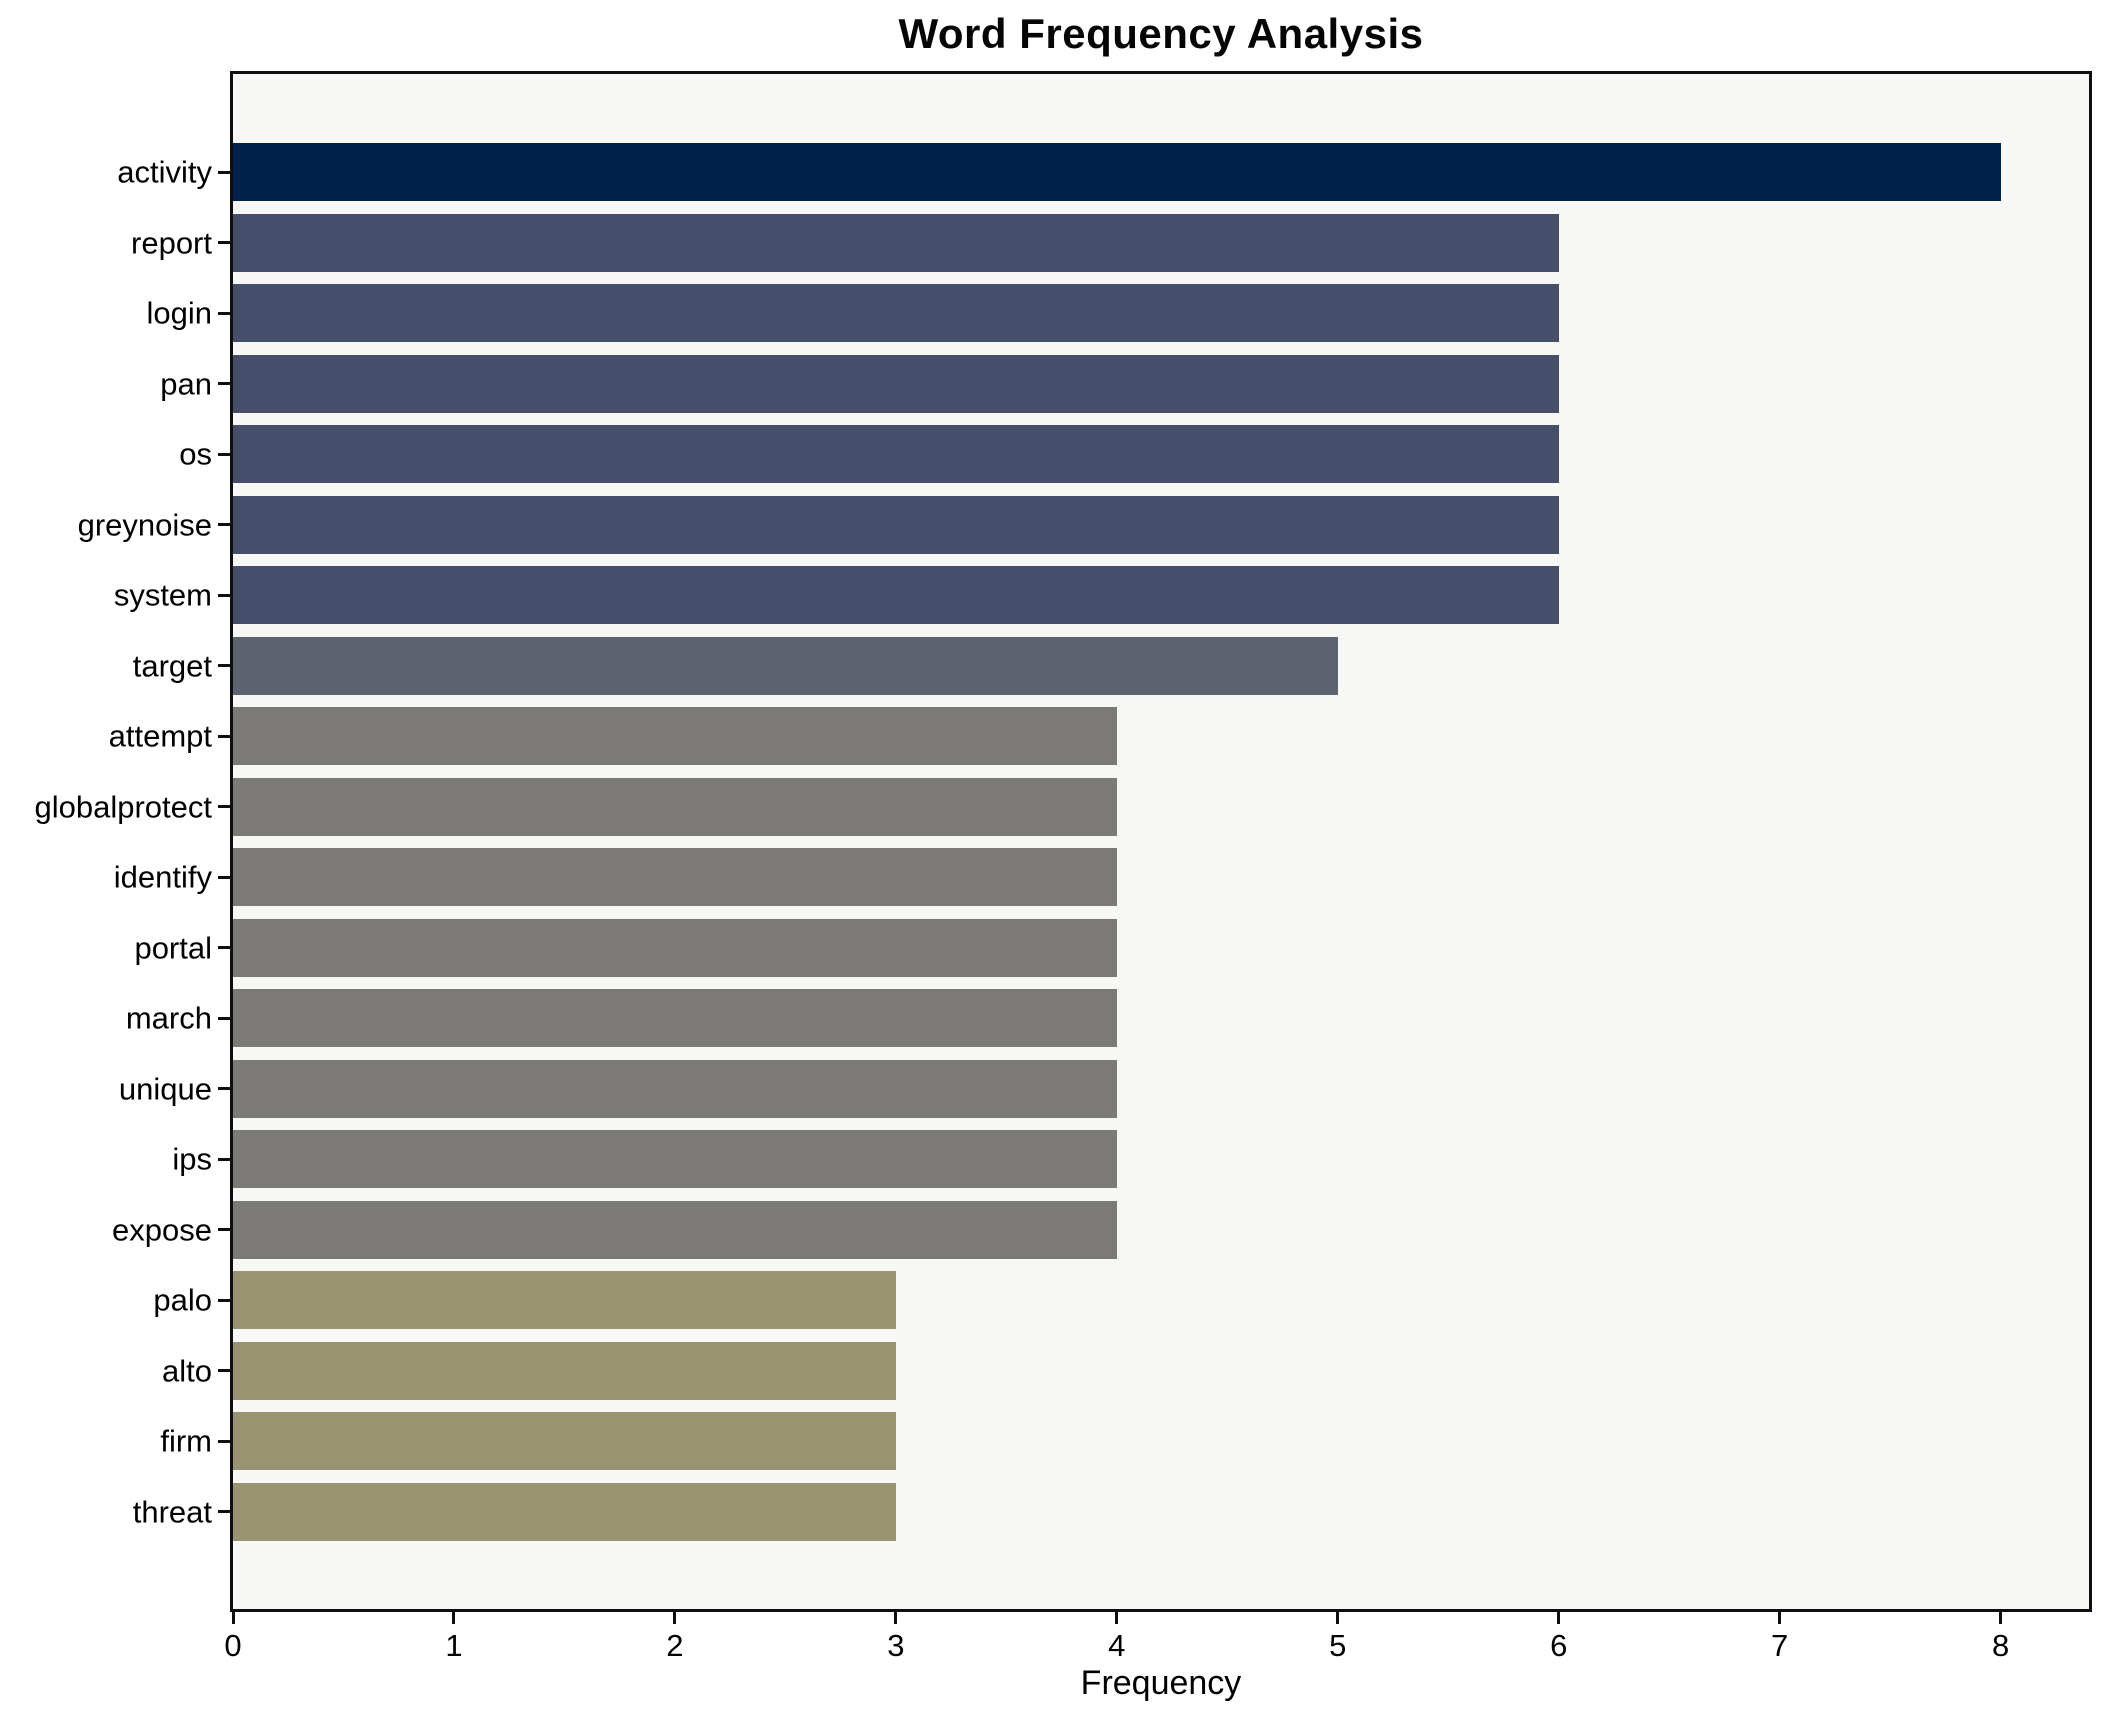  Describe the element at coordinates (173, 948) in the screenshot. I see `y-tick-label-portal: portal` at that location.